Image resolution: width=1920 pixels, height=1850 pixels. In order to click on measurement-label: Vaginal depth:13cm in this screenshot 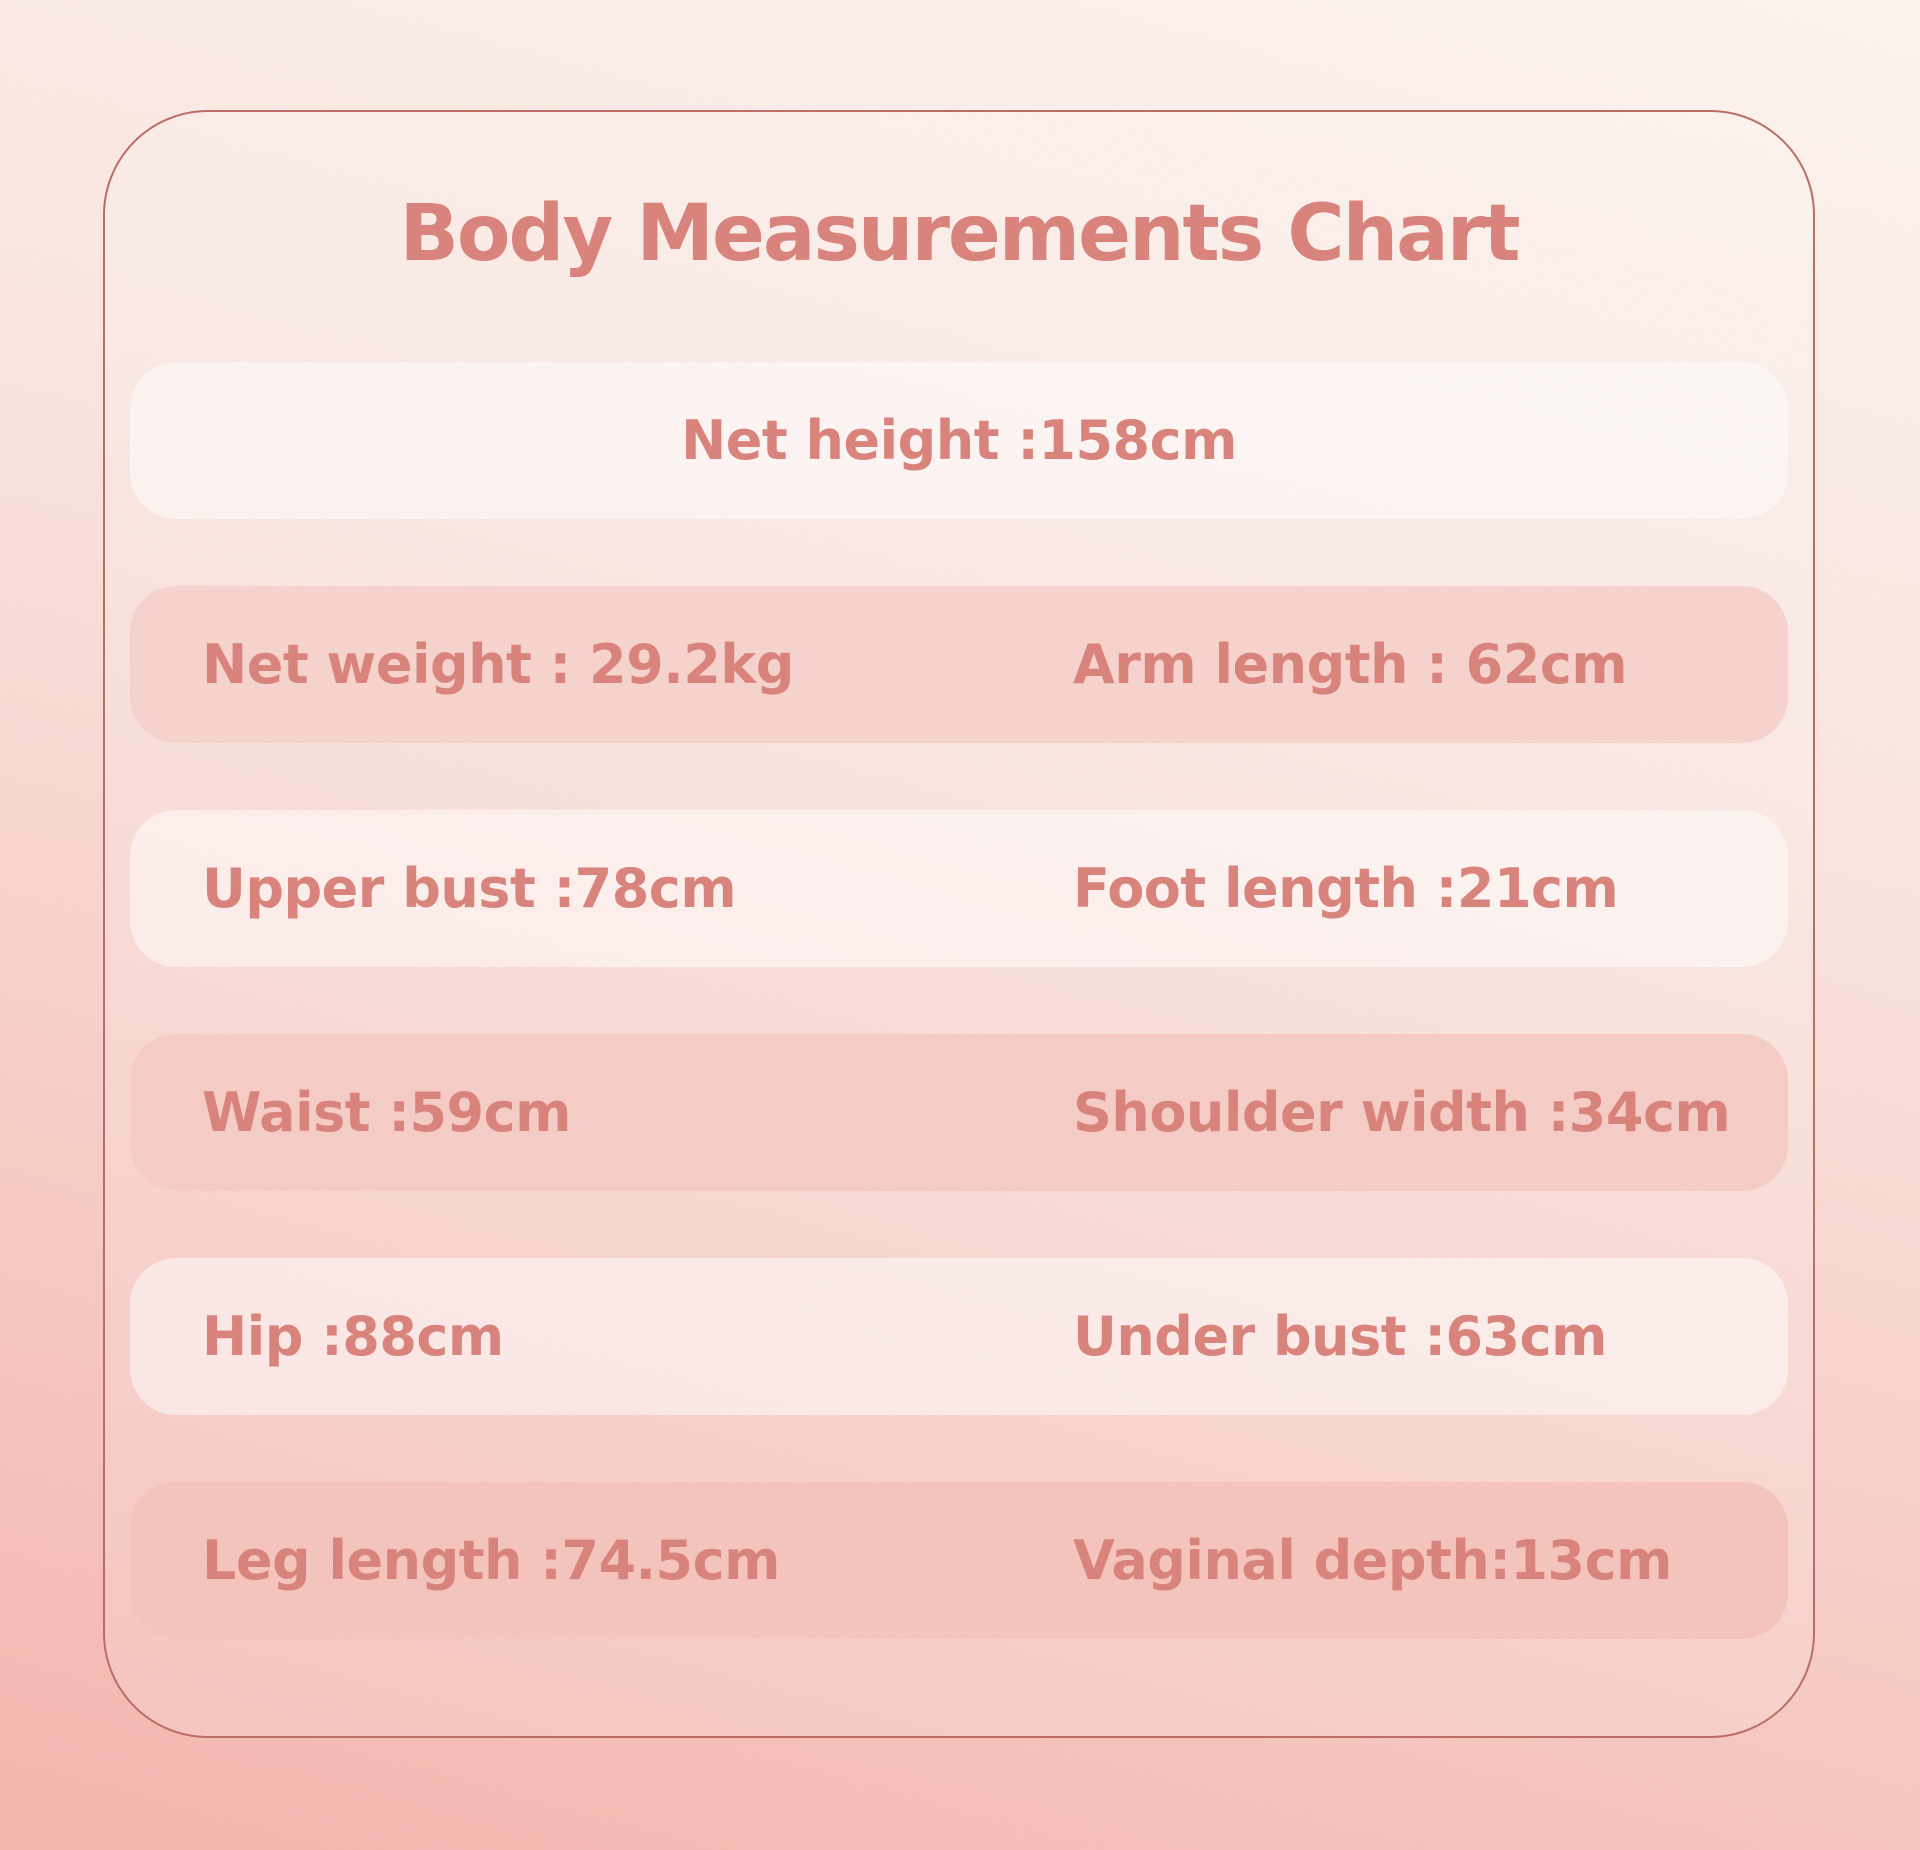, I will do `click(1372, 1560)`.